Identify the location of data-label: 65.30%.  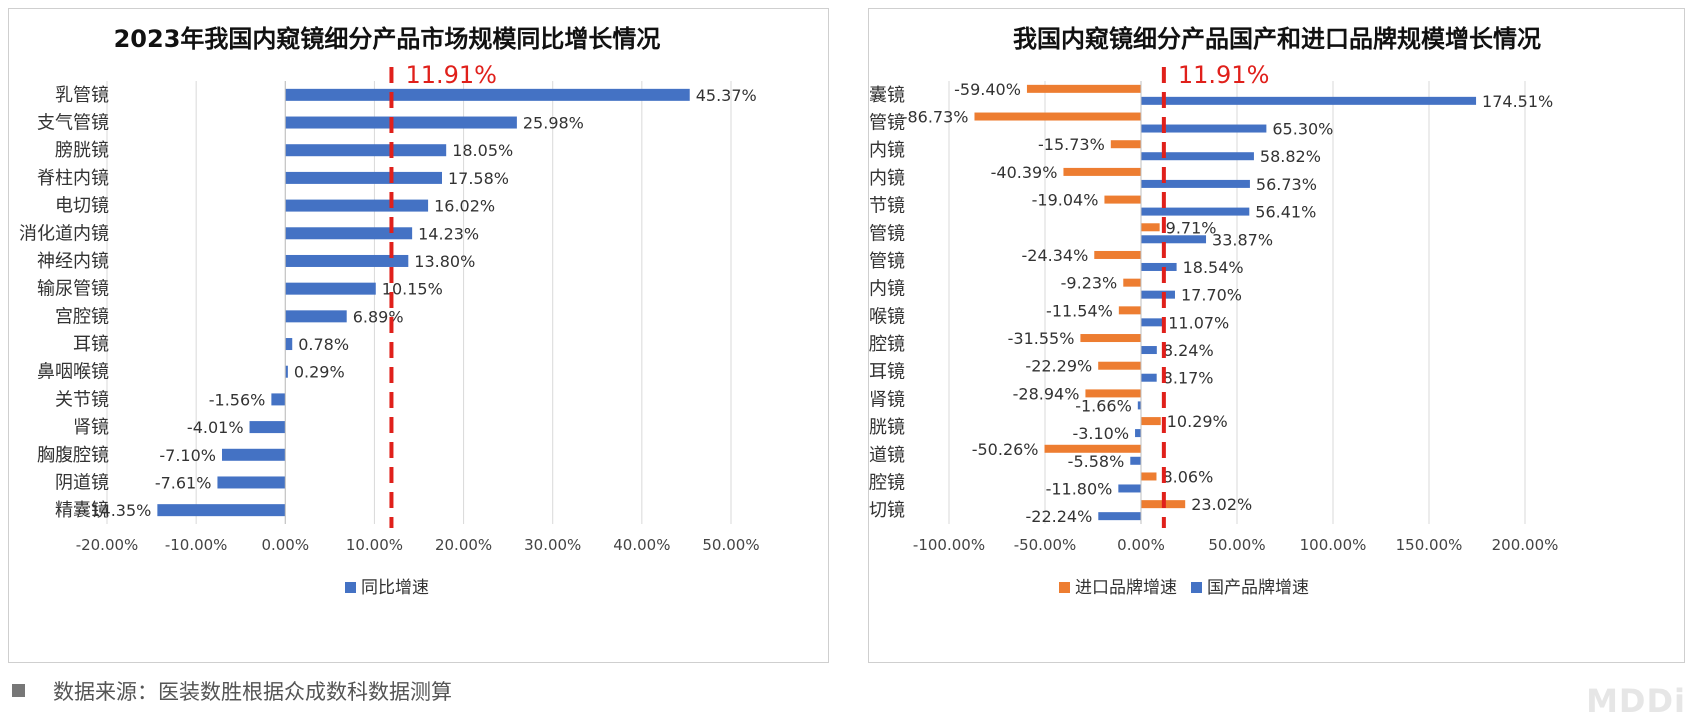
(1302, 129).